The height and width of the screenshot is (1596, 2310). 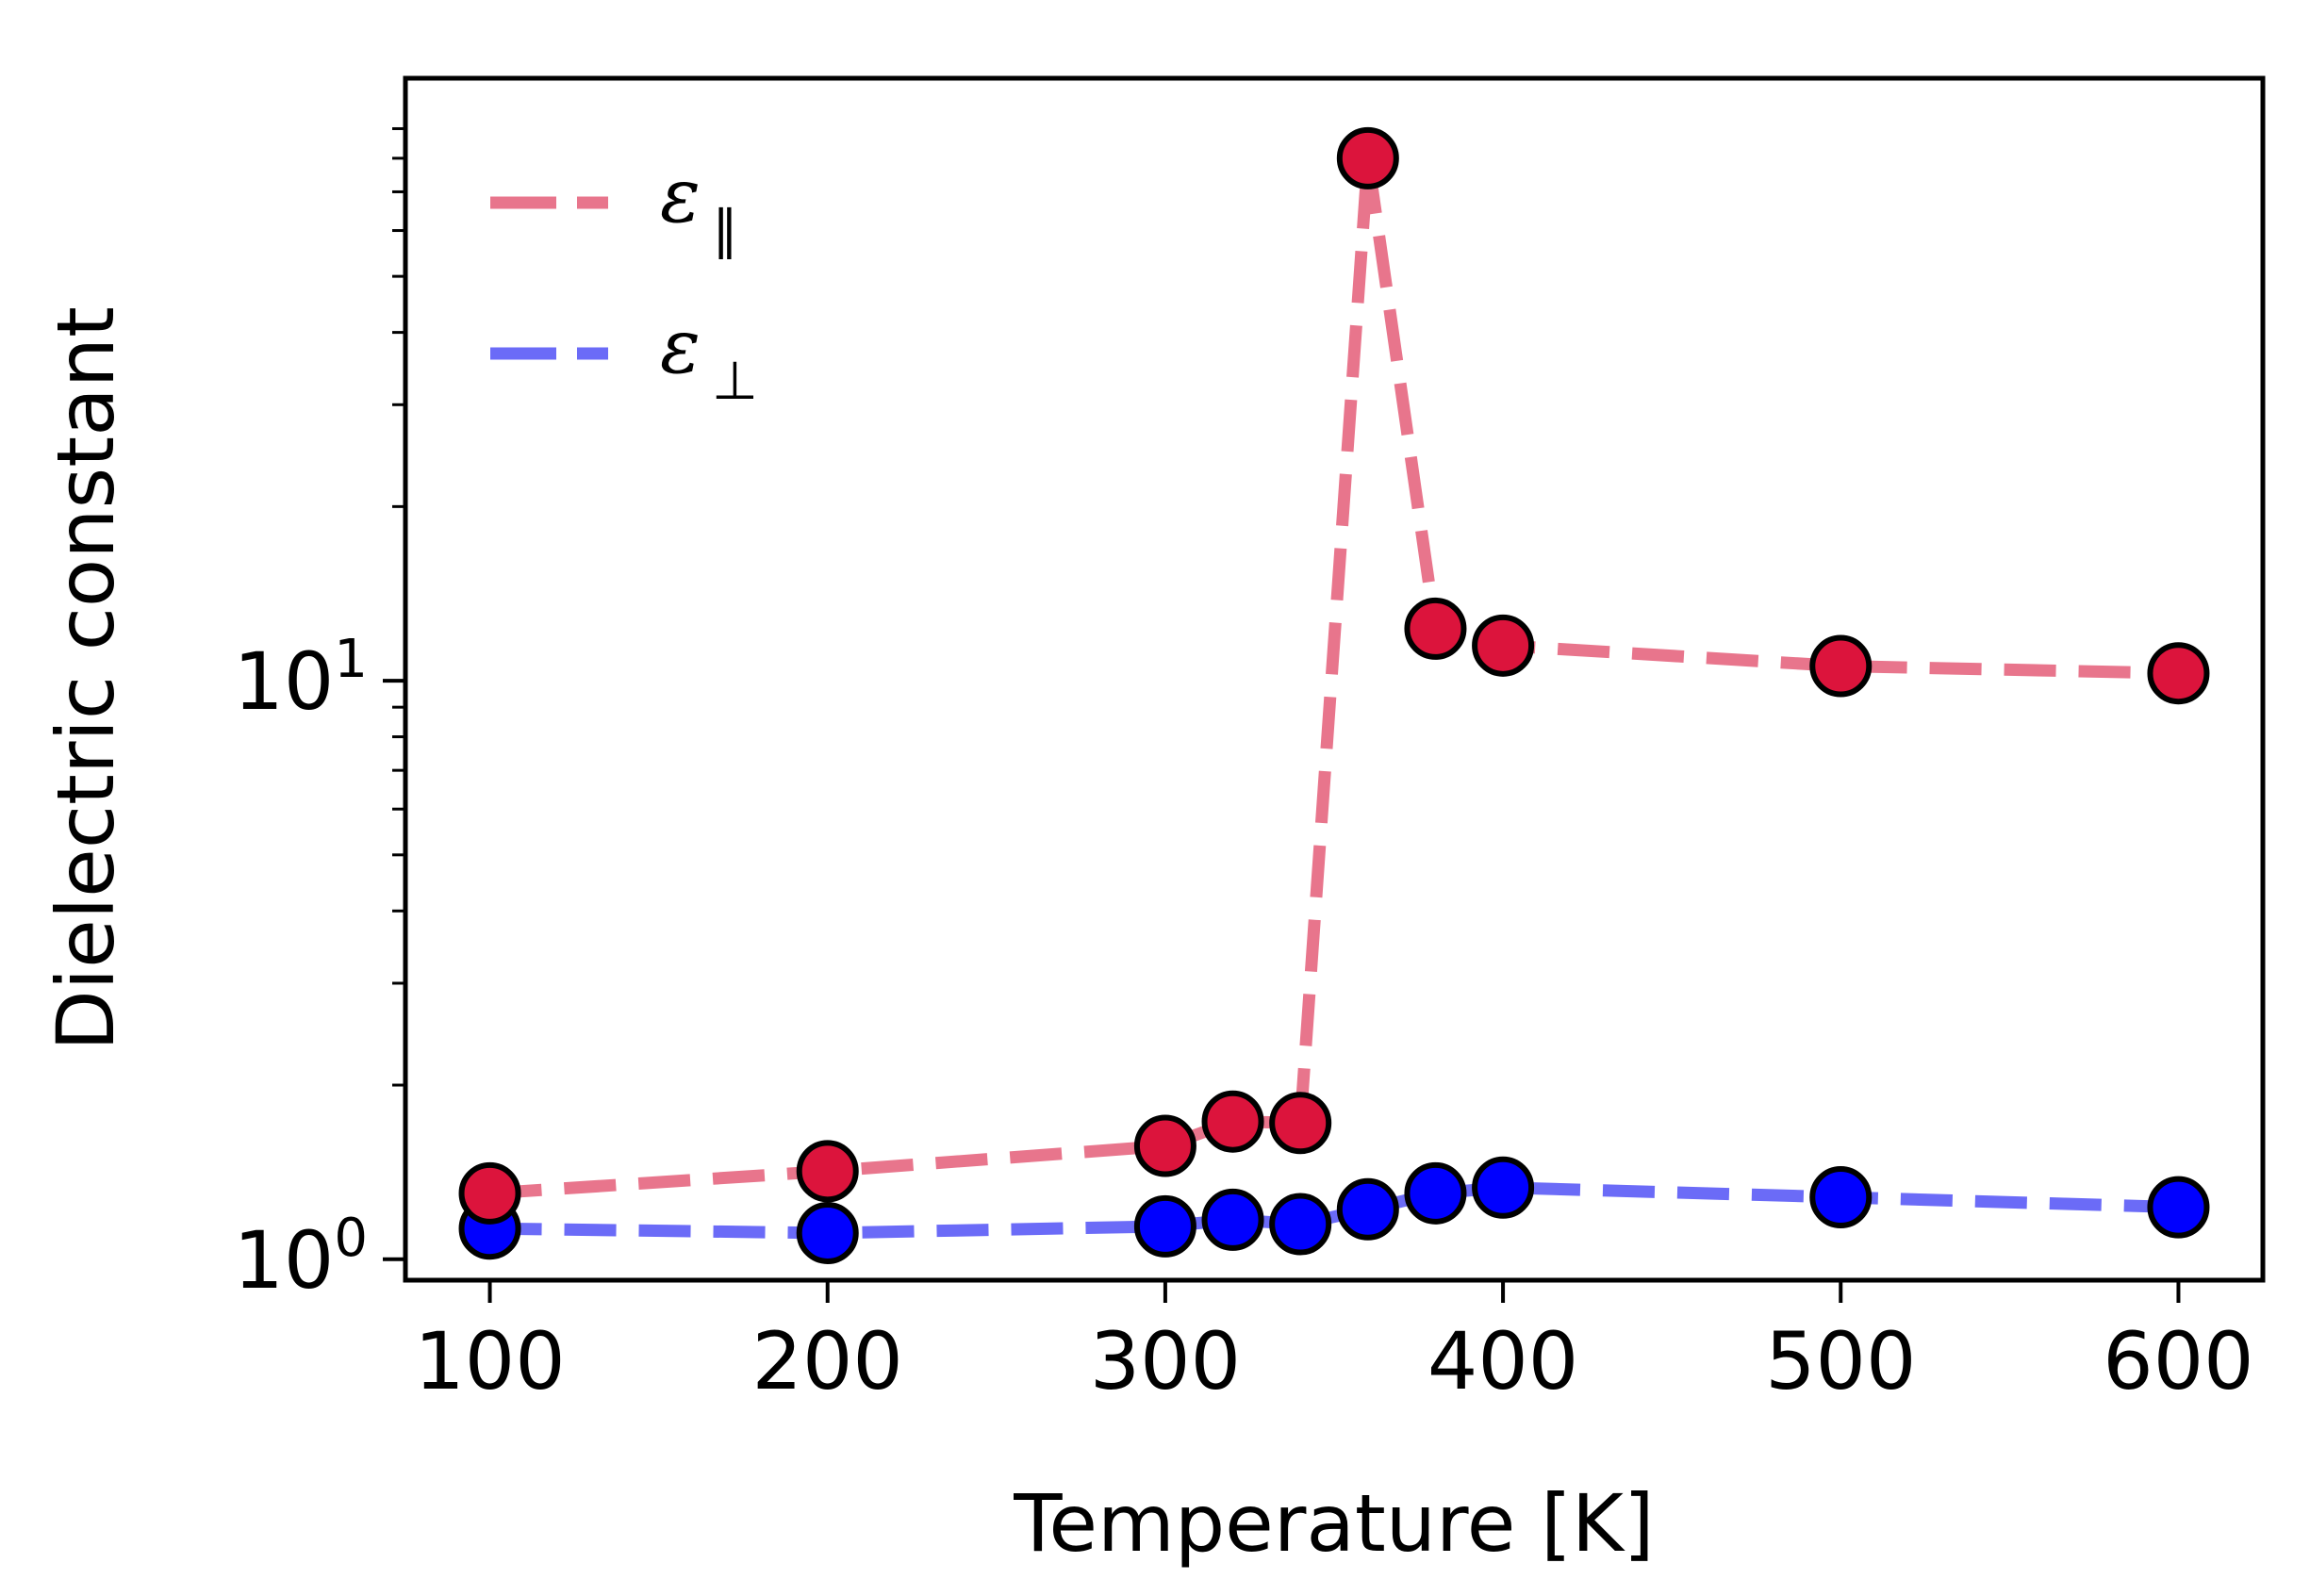 I want to click on legend: ε ∥ ε ⊥, so click(x=624, y=282).